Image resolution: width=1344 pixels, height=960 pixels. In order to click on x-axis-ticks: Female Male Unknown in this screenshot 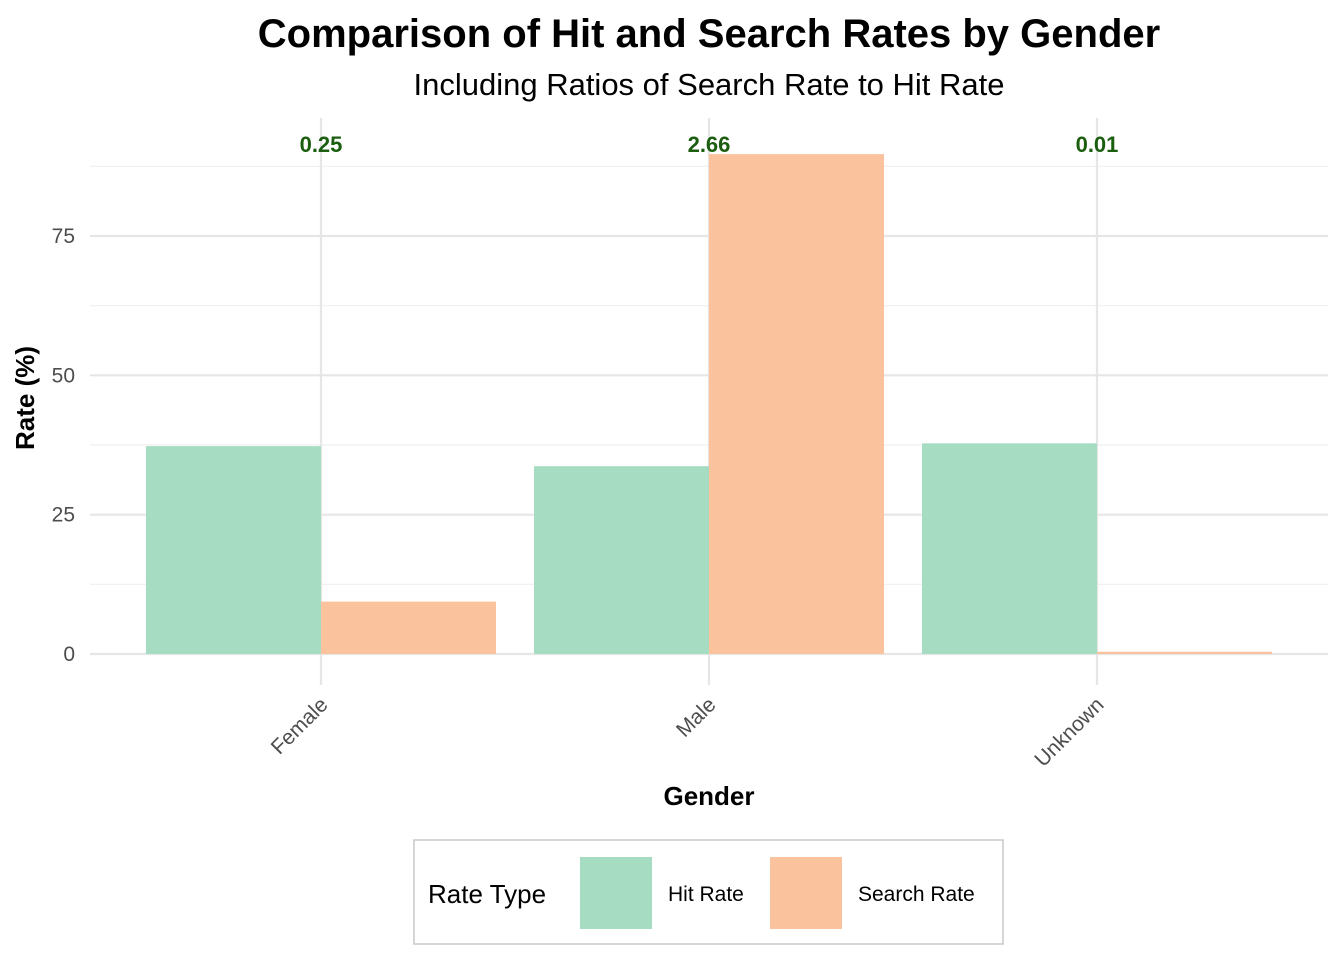, I will do `click(688, 732)`.